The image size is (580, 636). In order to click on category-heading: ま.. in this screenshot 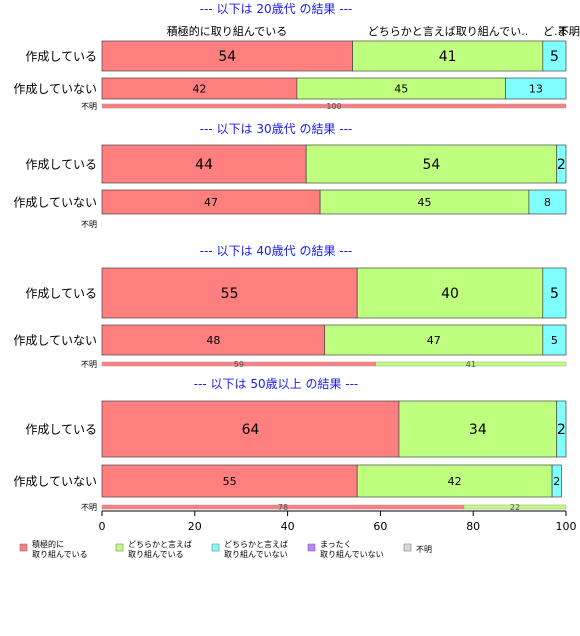, I will do `click(566, 31)`.